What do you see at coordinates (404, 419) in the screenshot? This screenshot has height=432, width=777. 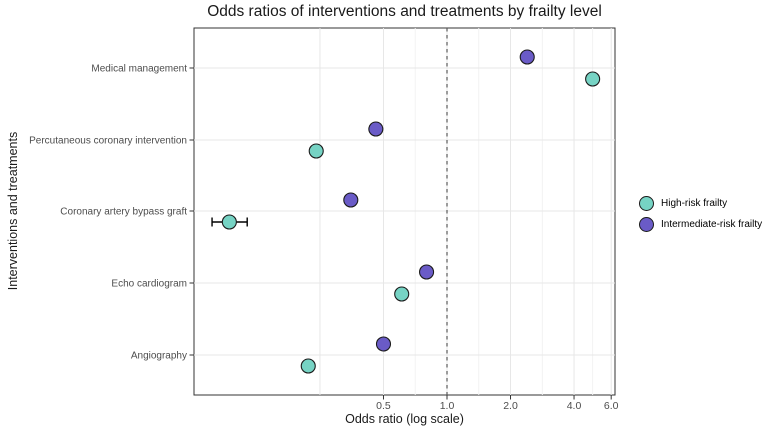 I see `x-axis-title: Odds ratio (log scale)` at bounding box center [404, 419].